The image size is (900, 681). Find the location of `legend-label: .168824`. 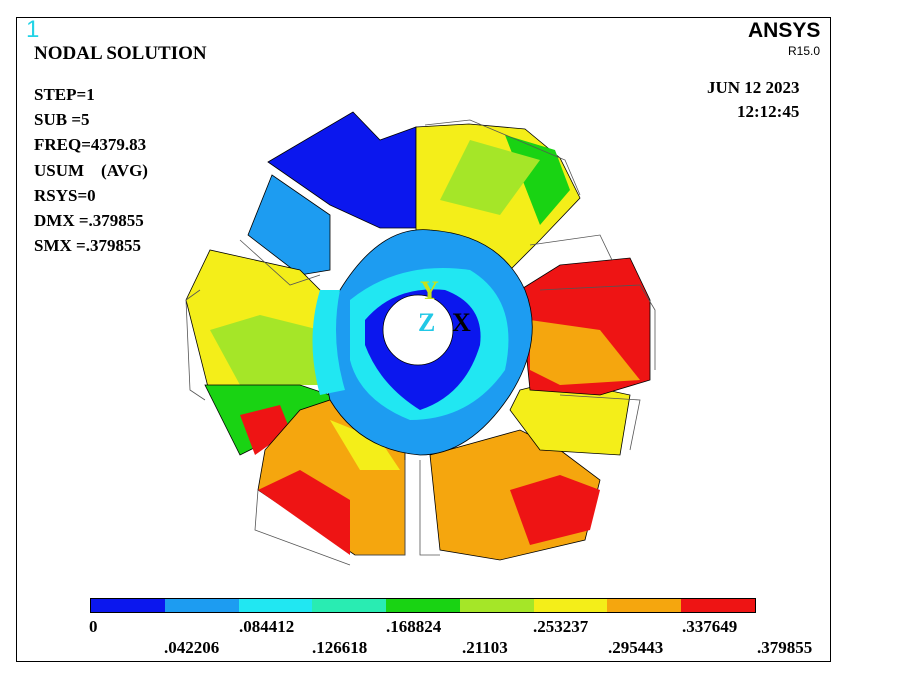

legend-label: .168824 is located at coordinates (414, 626).